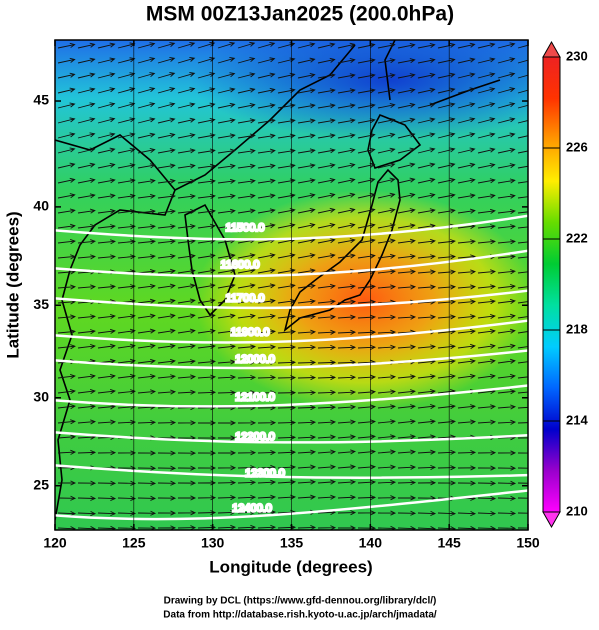 Image resolution: width=599 pixels, height=630 pixels. I want to click on contour-line, so click(291, 437).